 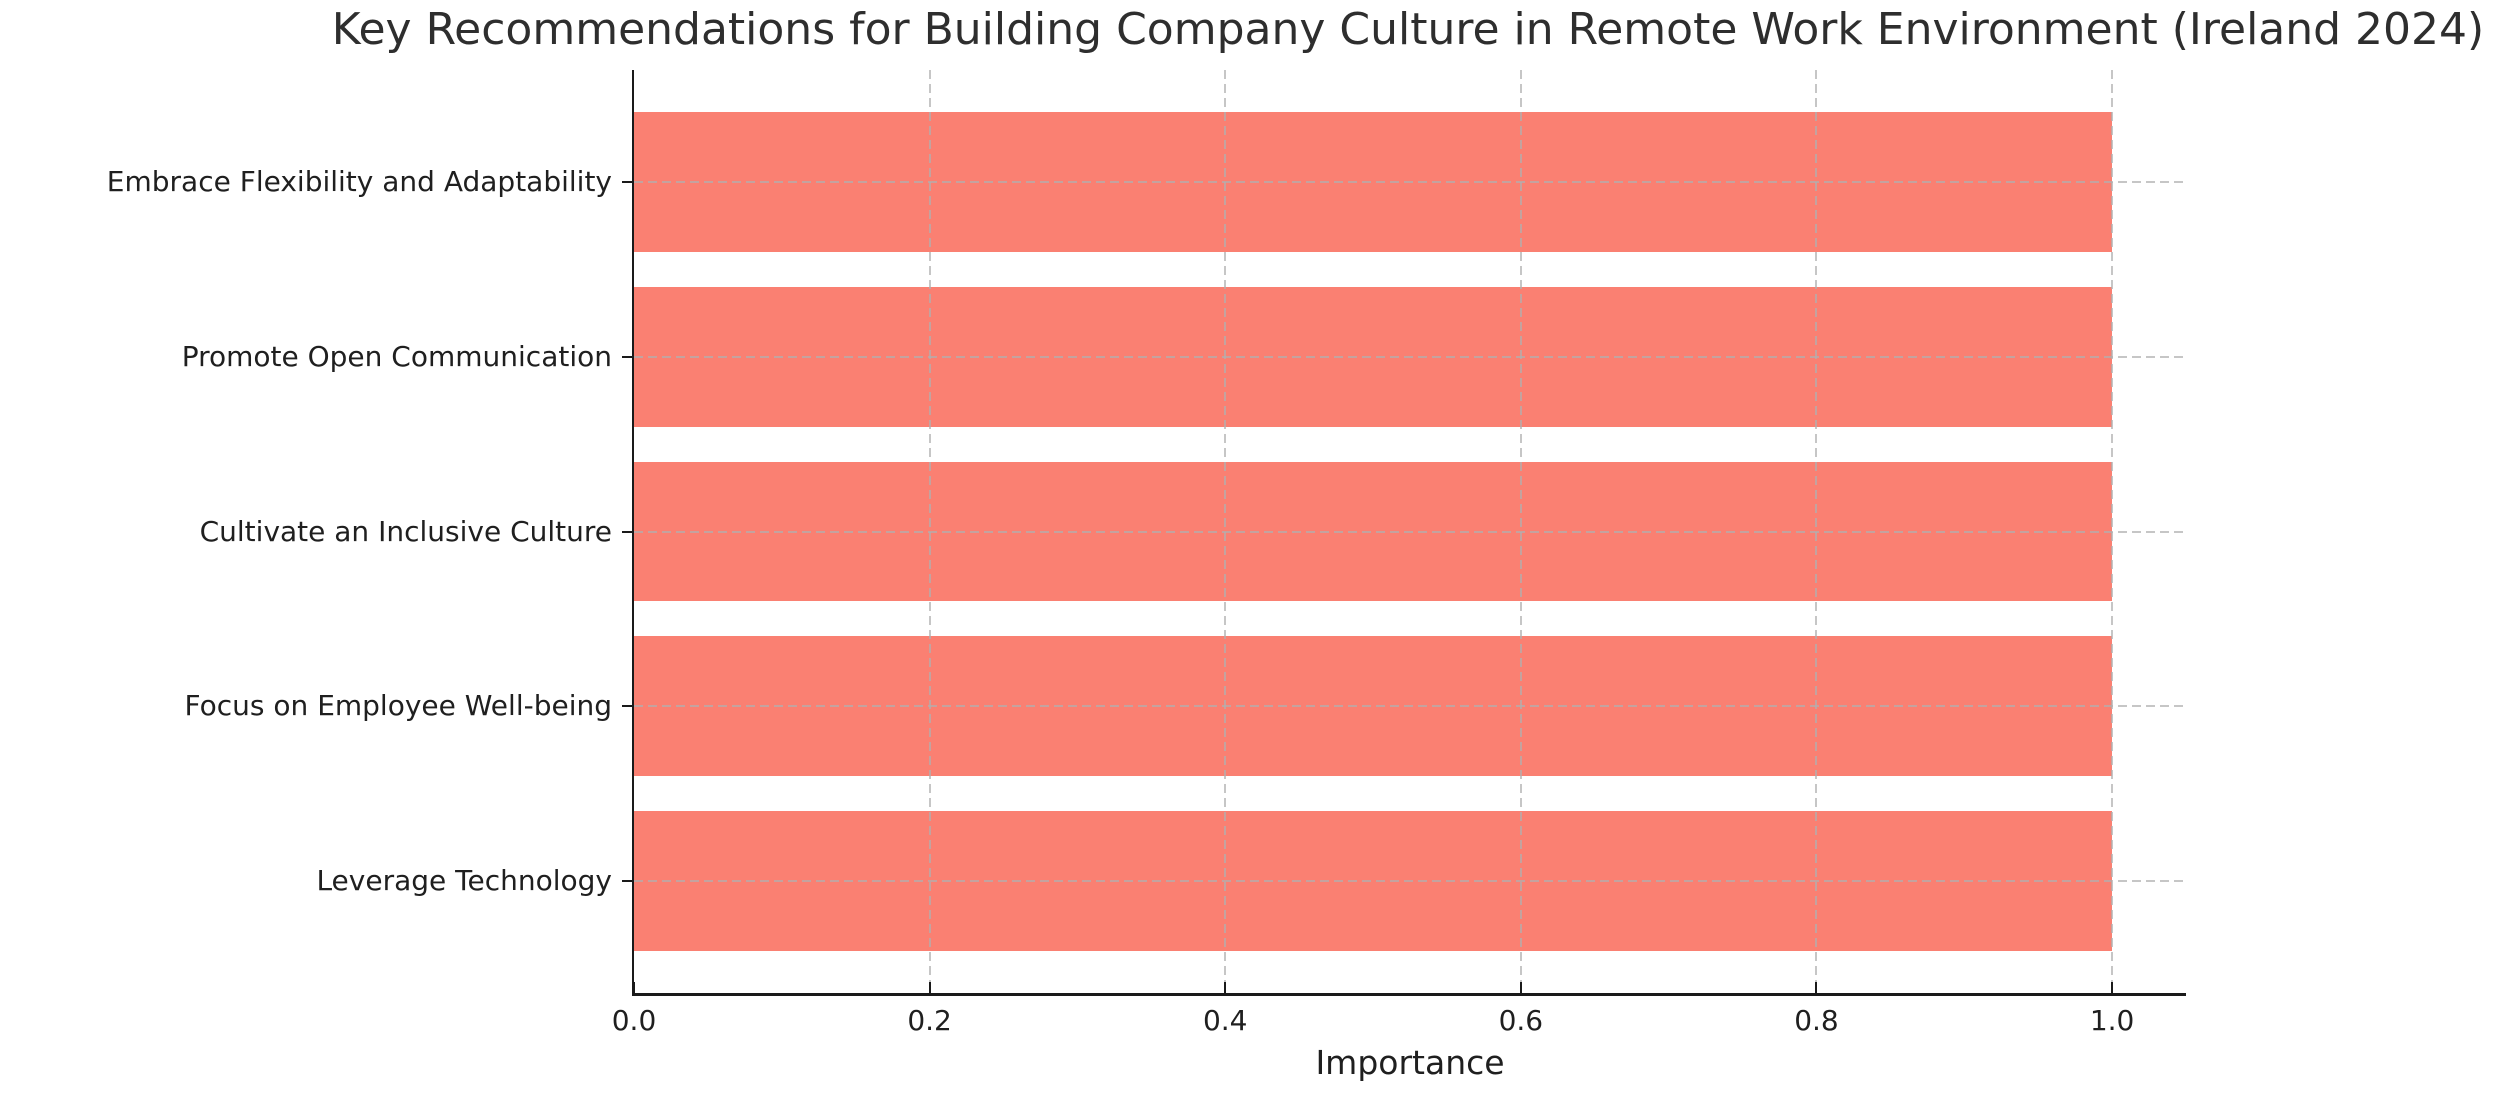 I want to click on x-tick-label: 0.8, so click(x=1816, y=1020).